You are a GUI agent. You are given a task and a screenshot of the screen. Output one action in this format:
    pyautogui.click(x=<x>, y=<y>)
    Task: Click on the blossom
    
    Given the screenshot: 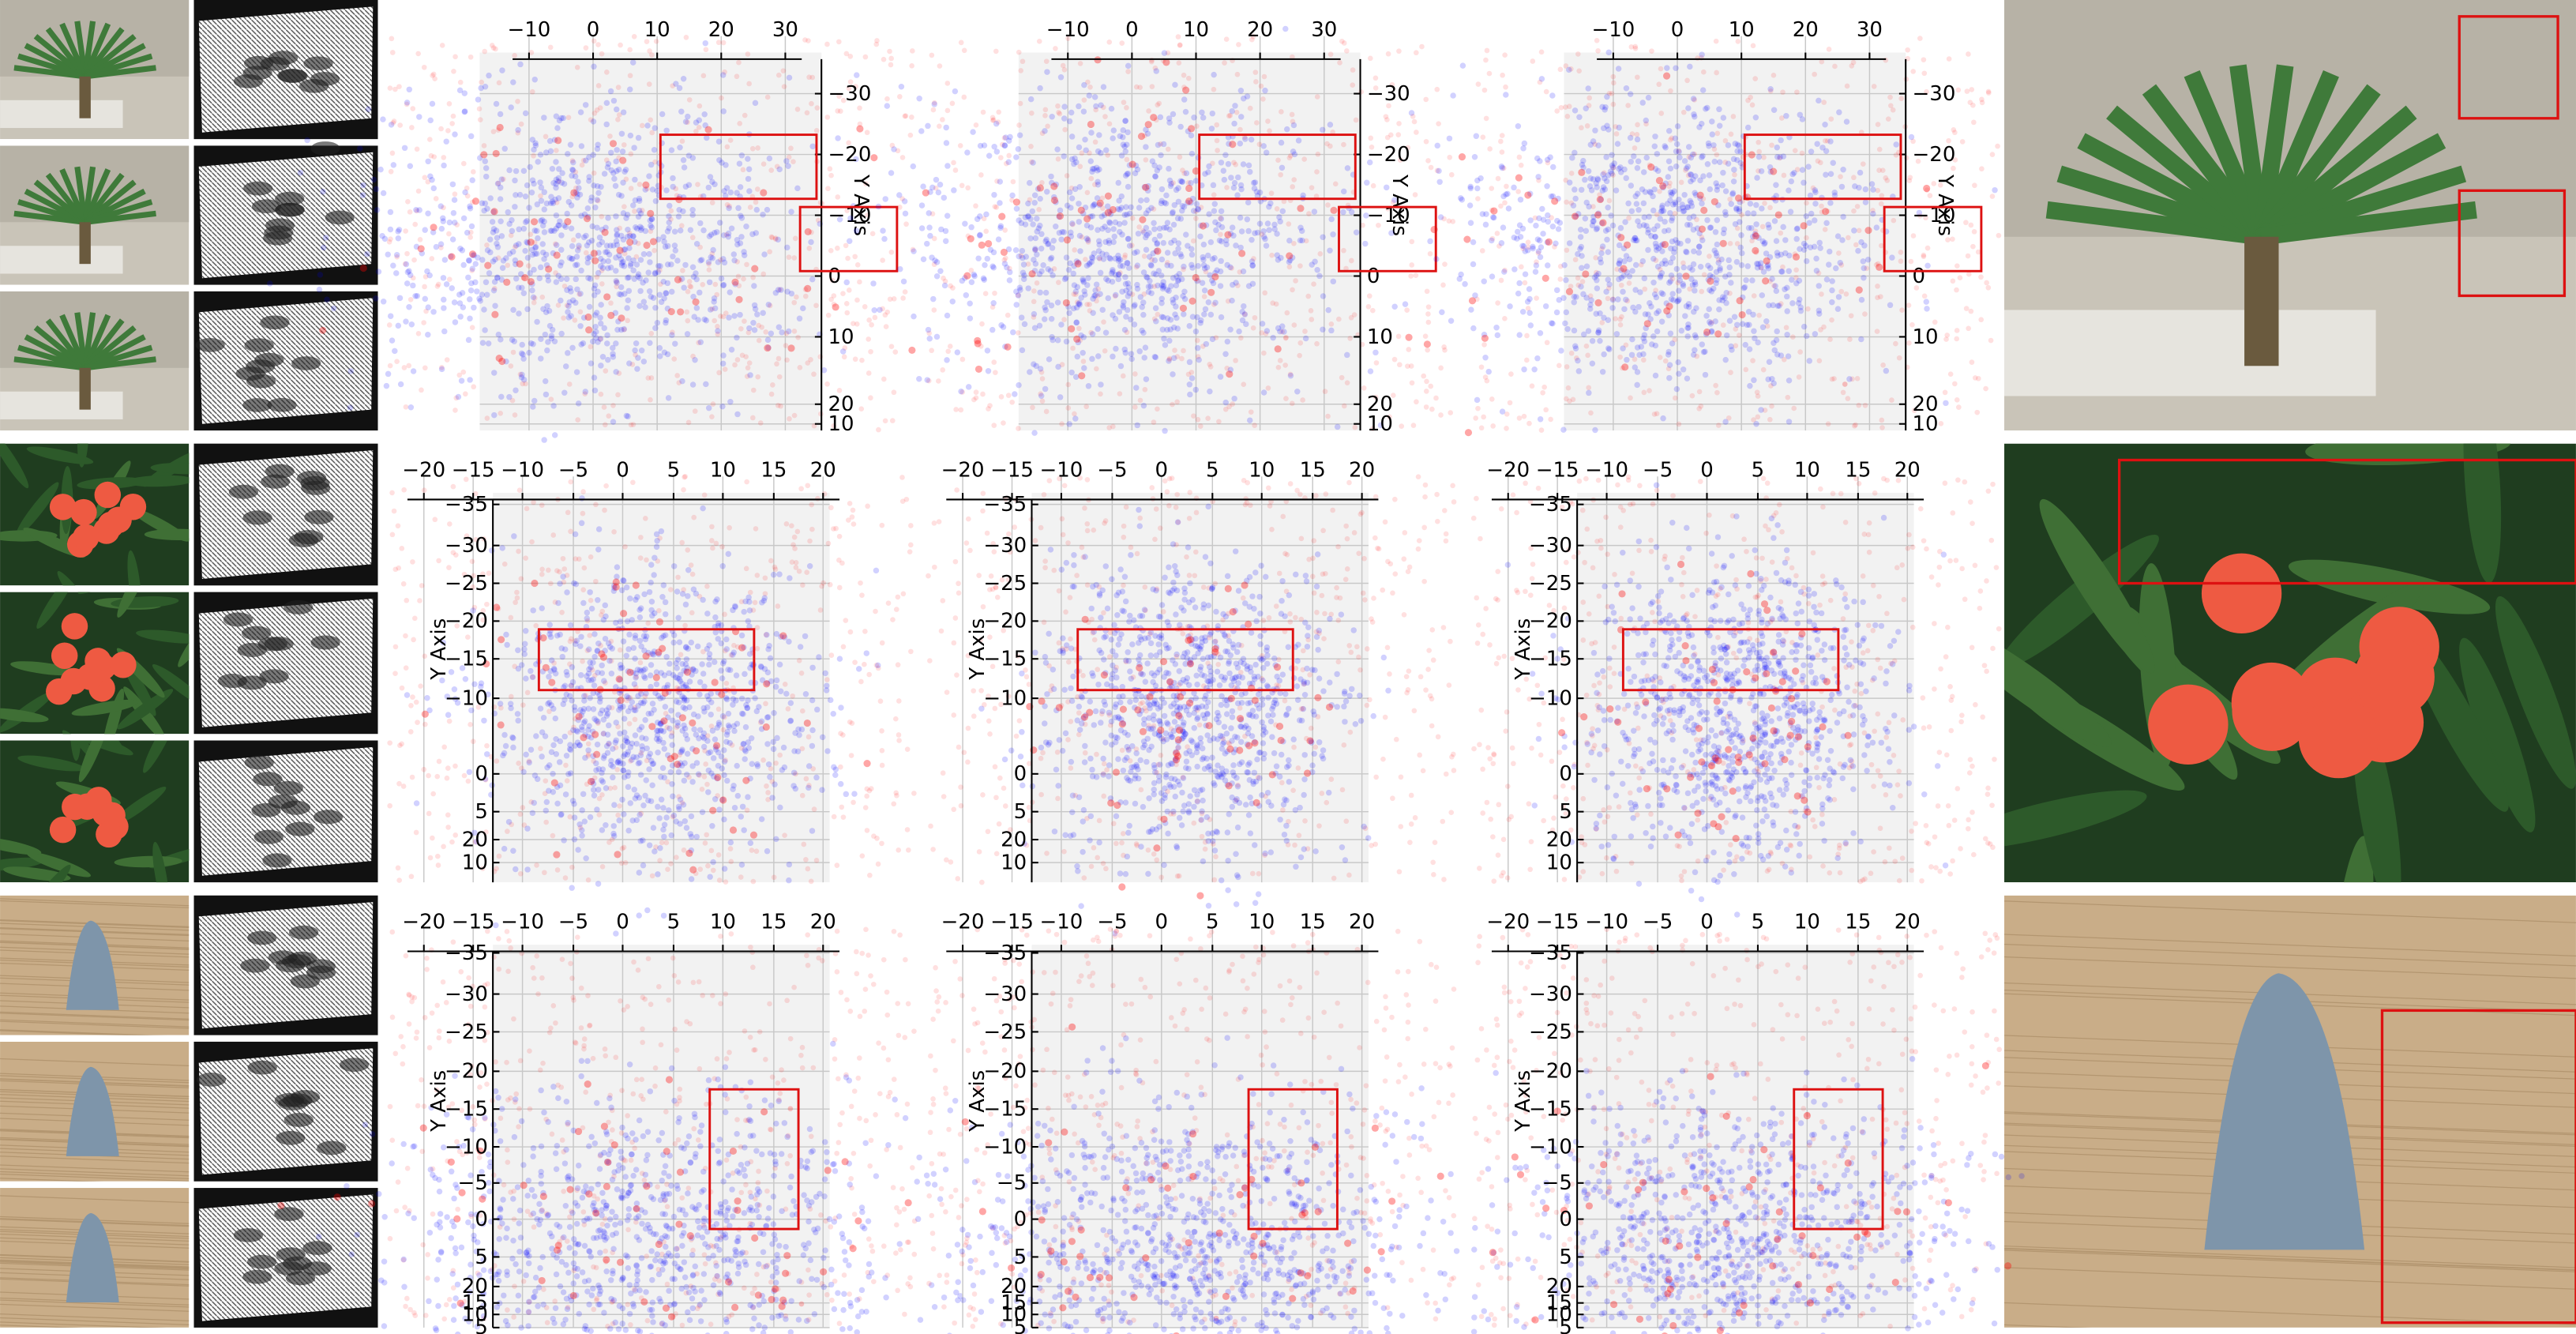 What is the action you would take?
    pyautogui.click(x=90, y=677)
    